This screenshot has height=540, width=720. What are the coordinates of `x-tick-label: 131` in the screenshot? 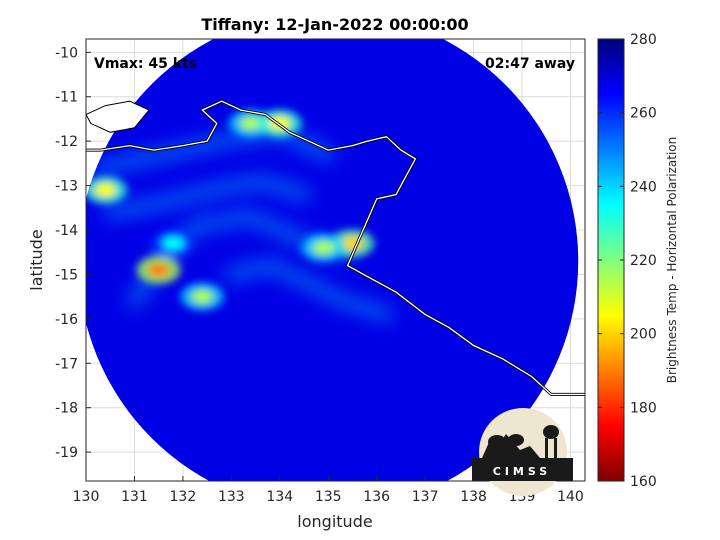 It's located at (134, 497).